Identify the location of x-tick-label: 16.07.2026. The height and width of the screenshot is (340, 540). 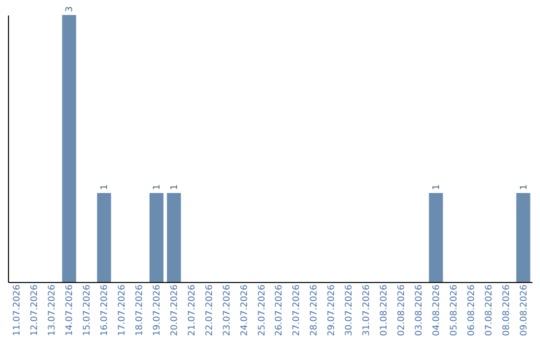
(105, 310).